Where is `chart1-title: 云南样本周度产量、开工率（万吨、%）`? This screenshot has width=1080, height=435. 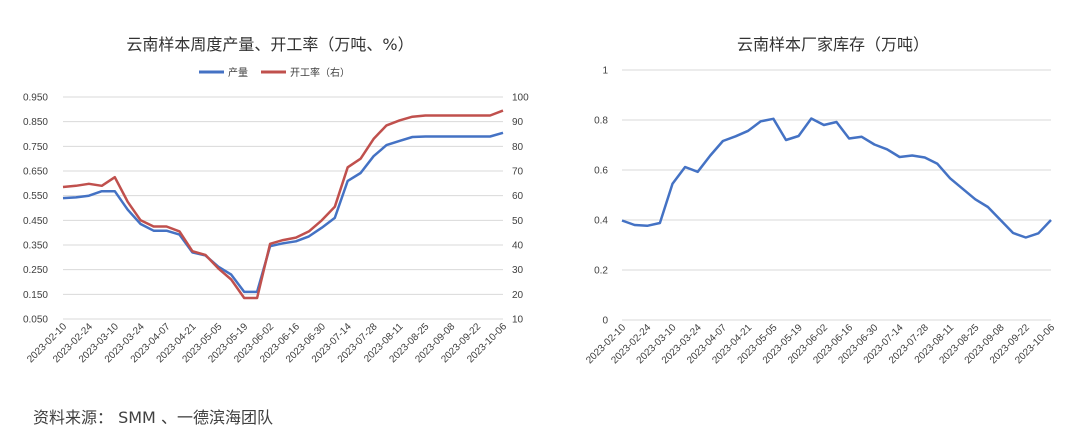
chart1-title: 云南样本周度产量、开工率（万吨、%） is located at coordinates (269, 44).